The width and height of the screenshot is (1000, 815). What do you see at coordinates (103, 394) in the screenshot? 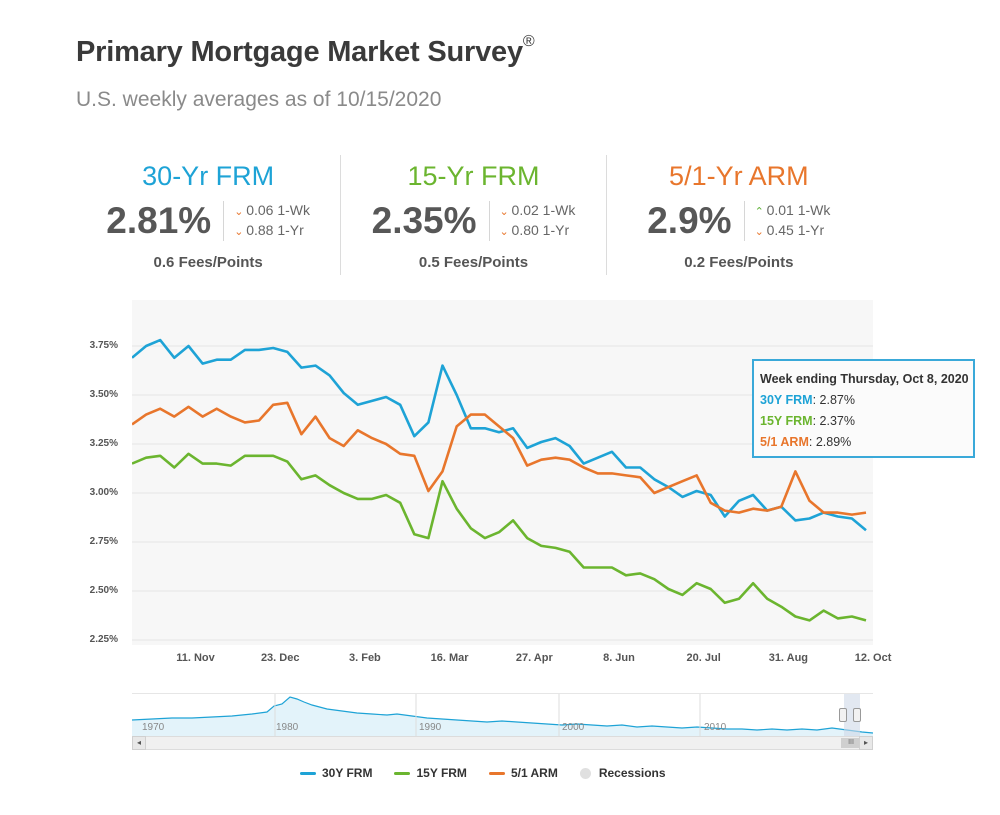
I see `y-tick-label: 3.50%` at bounding box center [103, 394].